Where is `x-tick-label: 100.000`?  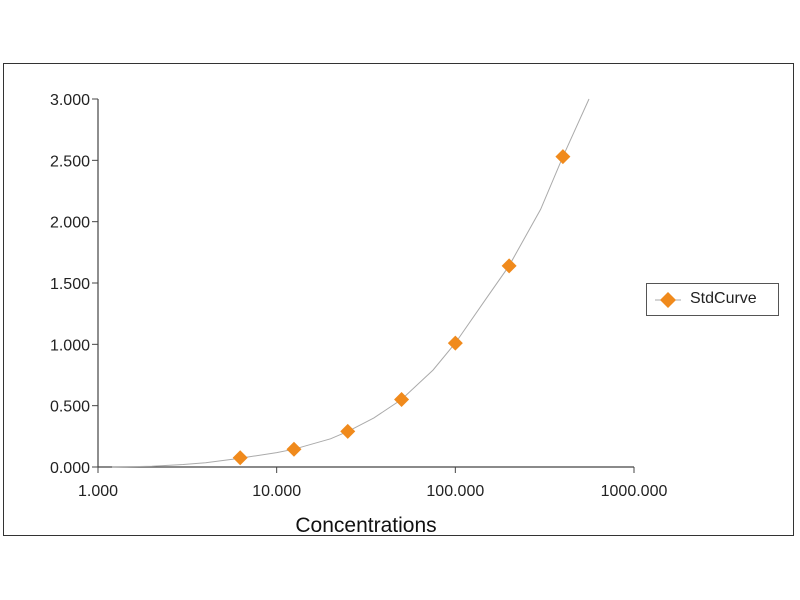
x-tick-label: 100.000 is located at coordinates (455, 491).